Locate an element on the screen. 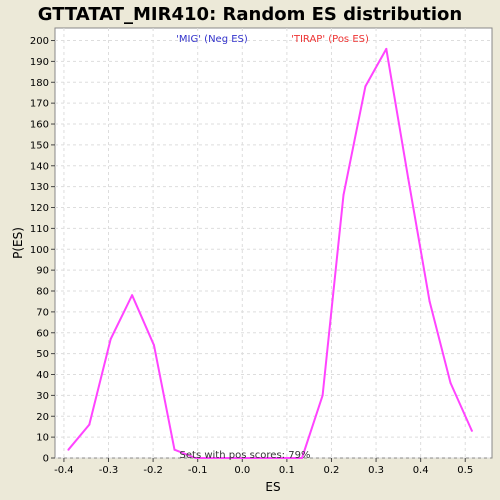  y-tick-label: 10 is located at coordinates (42, 438).